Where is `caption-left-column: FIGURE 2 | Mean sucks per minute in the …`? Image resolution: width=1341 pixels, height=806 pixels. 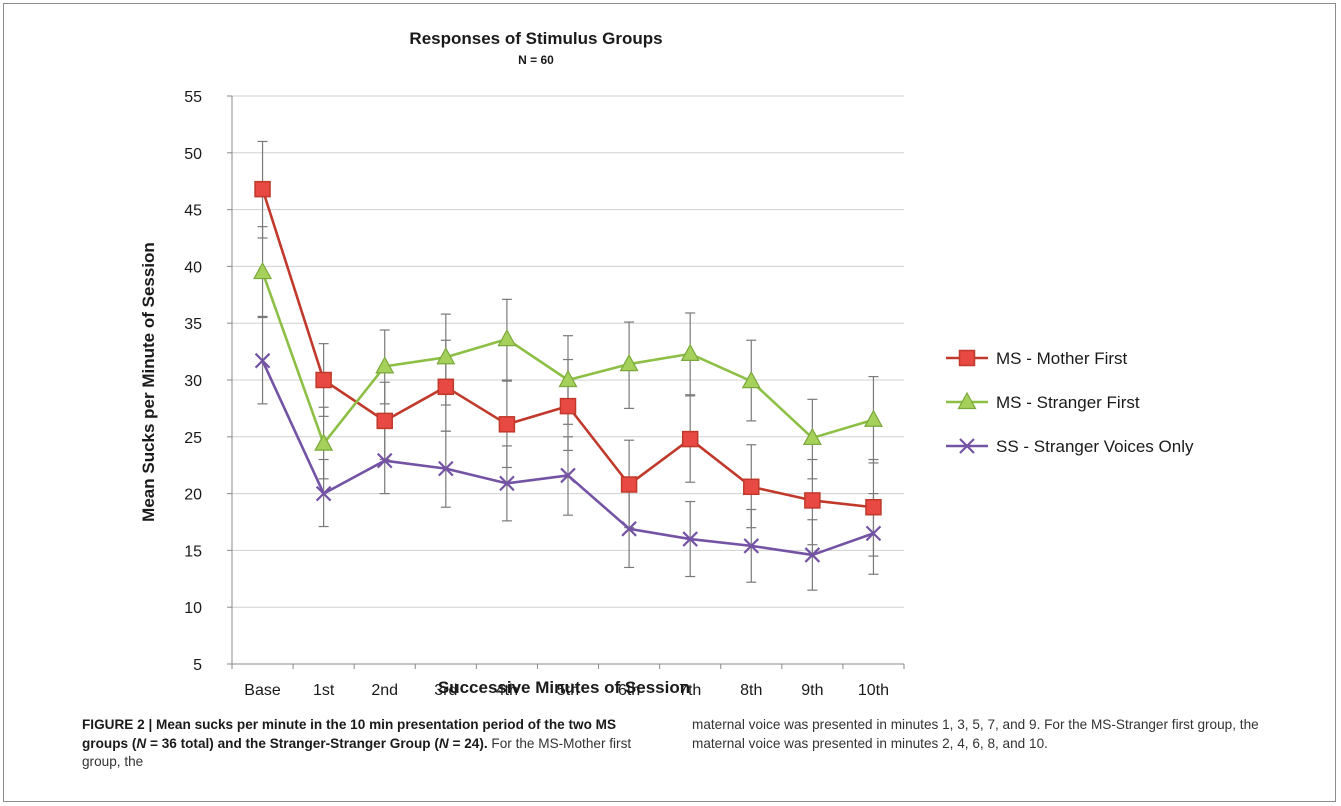
caption-left-column: FIGURE 2 | Mean sucks per minute in the … is located at coordinates (367, 744).